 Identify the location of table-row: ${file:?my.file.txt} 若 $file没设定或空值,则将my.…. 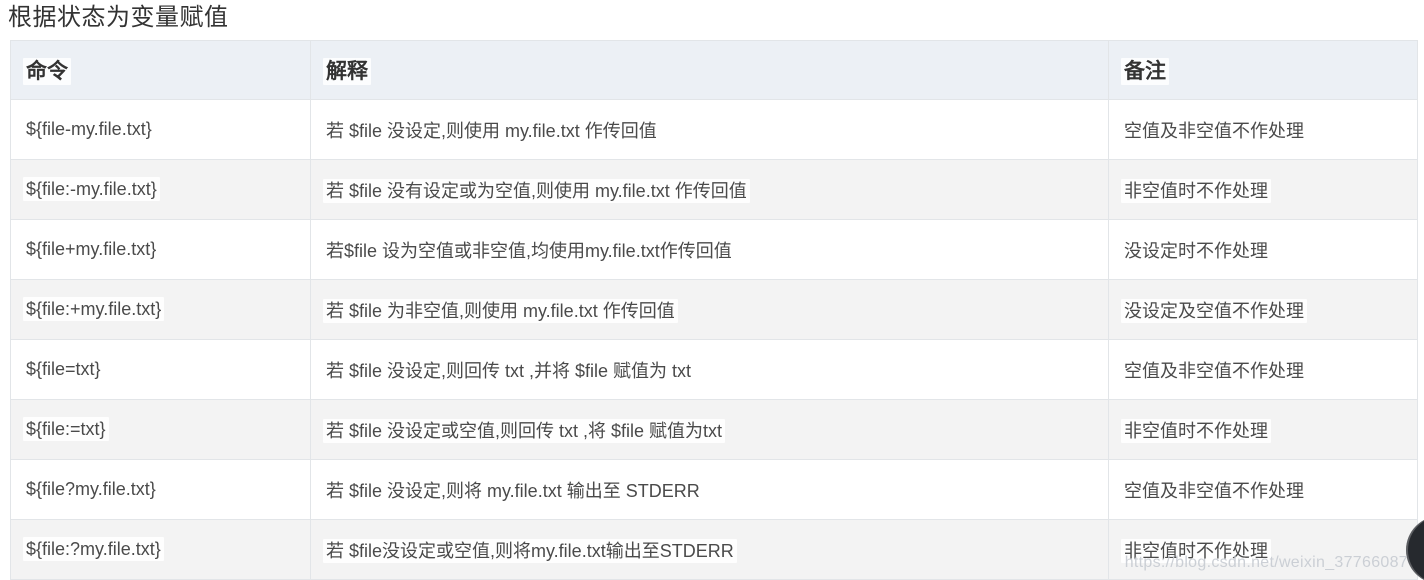
(714, 549).